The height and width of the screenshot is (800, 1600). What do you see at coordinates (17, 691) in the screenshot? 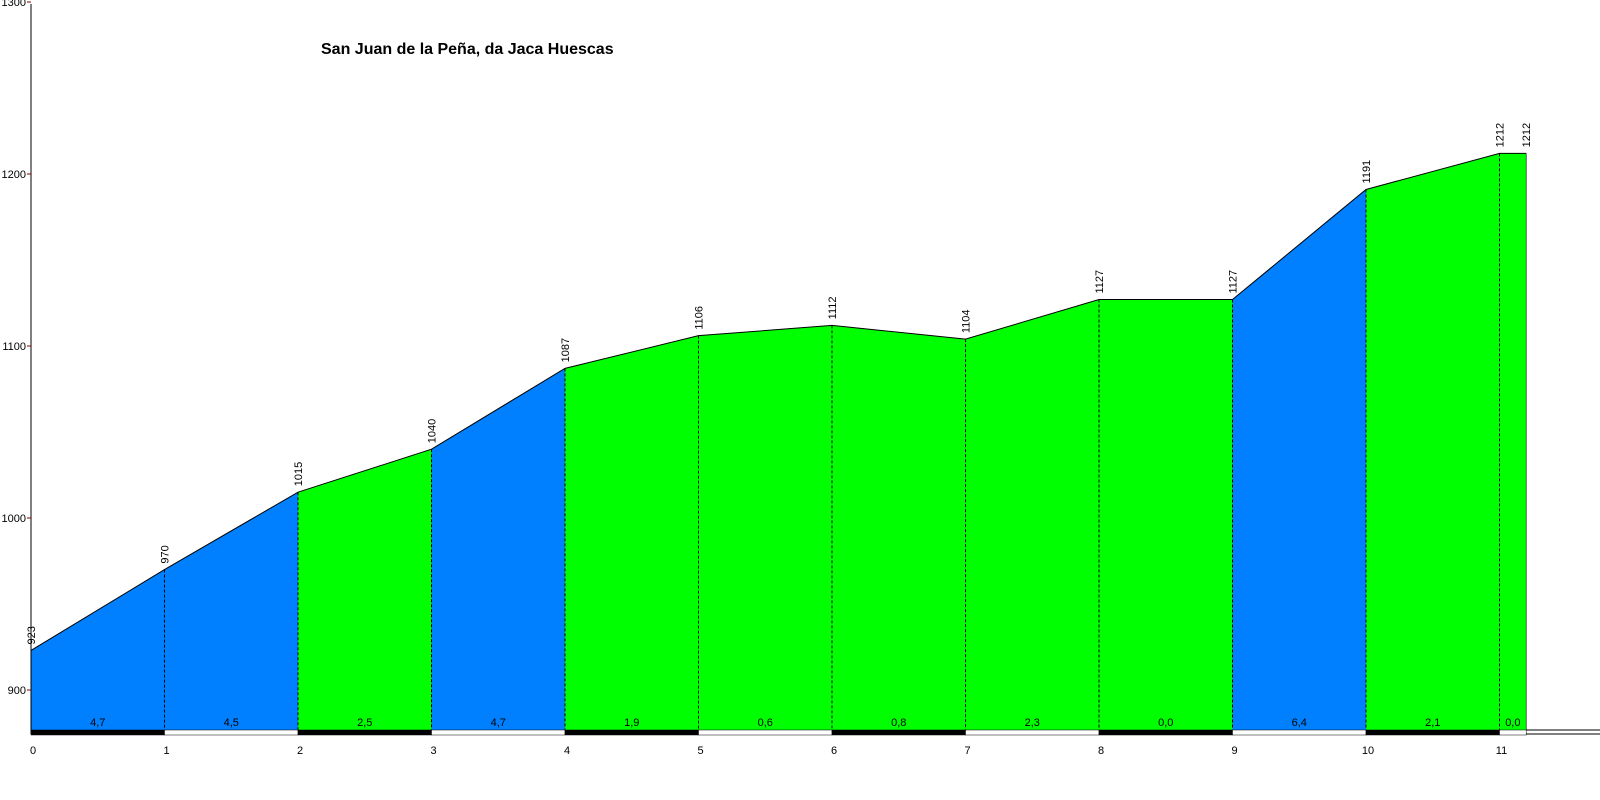
I see `y-tick-label-900: 900` at bounding box center [17, 691].